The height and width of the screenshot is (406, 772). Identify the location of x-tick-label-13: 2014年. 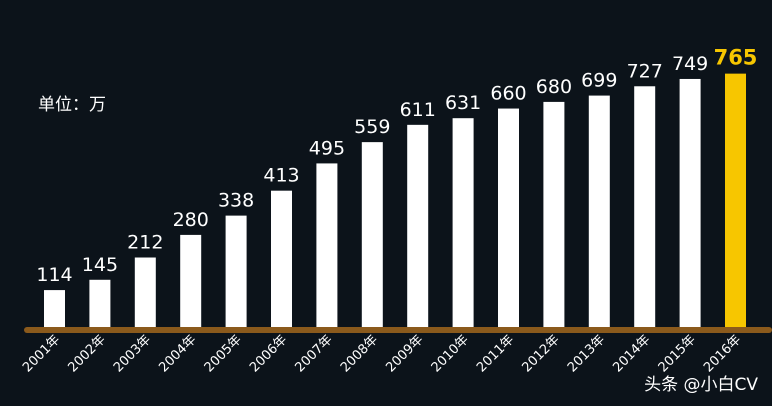
(631, 353).